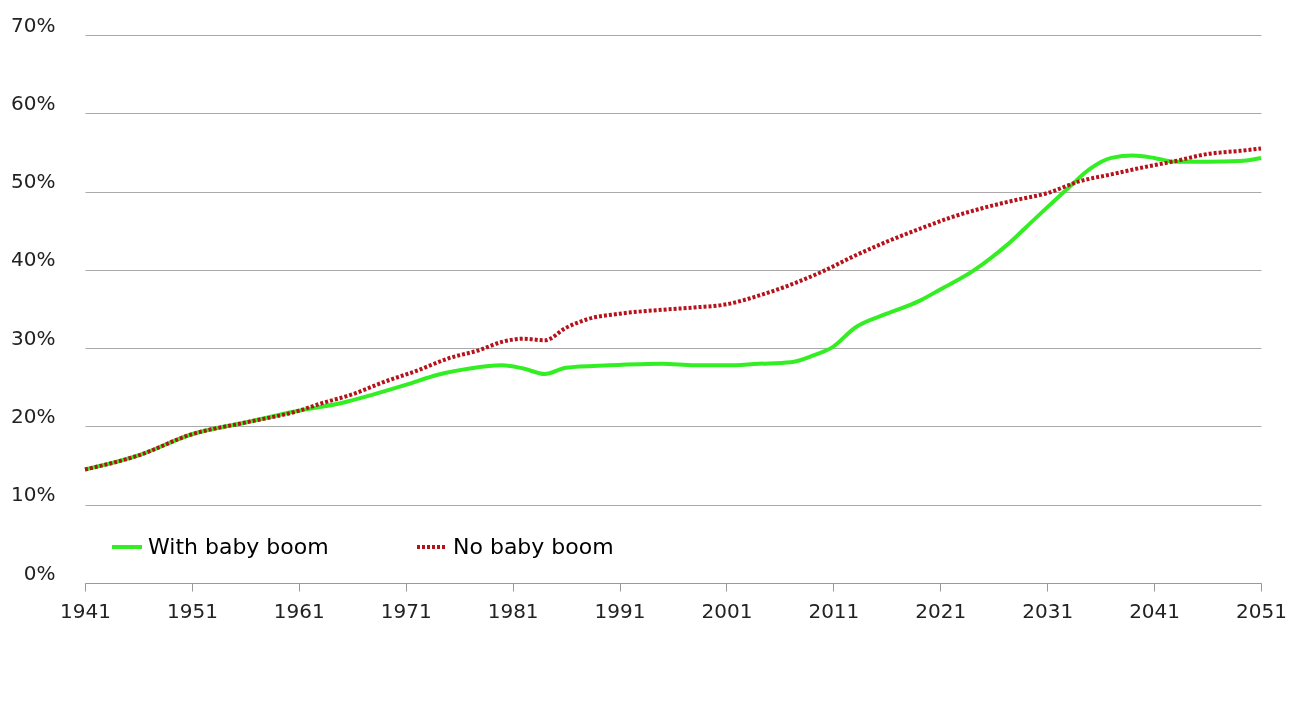 Image resolution: width=1311 pixels, height=707 pixels. Describe the element at coordinates (1048, 610) in the screenshot. I see `x-tick-label: 2031` at that location.